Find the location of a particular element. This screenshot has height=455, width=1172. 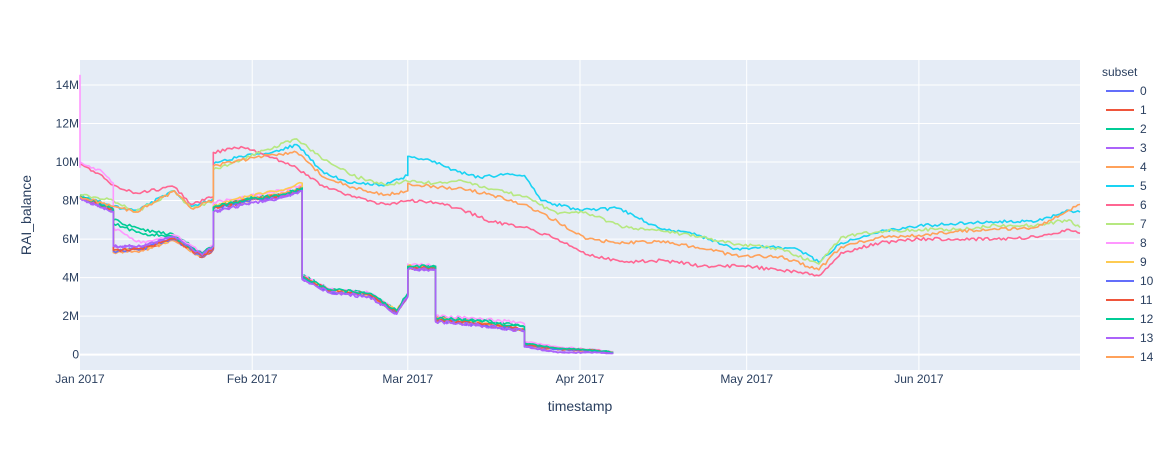

y-tick-label: 6M is located at coordinates (70, 239).